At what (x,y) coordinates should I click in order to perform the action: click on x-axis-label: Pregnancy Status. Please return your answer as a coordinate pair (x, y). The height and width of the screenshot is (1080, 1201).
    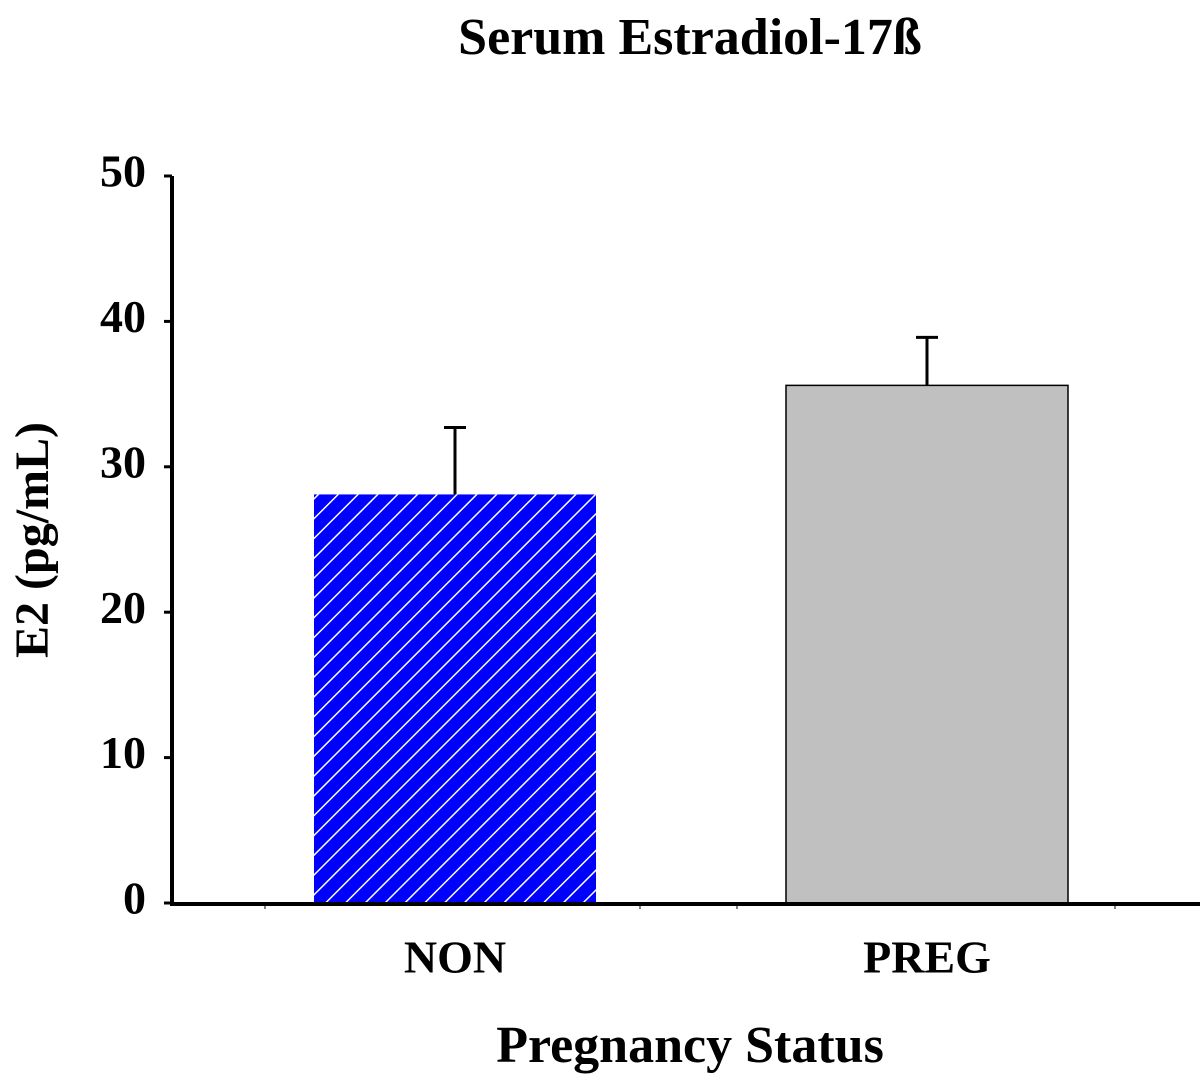
    Looking at the image, I should click on (690, 1045).